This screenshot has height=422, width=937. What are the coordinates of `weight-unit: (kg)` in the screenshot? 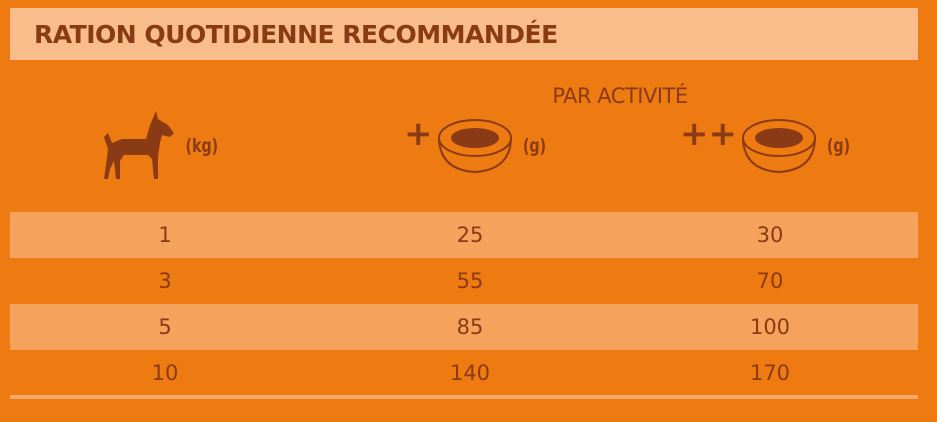 It's located at (202, 146).